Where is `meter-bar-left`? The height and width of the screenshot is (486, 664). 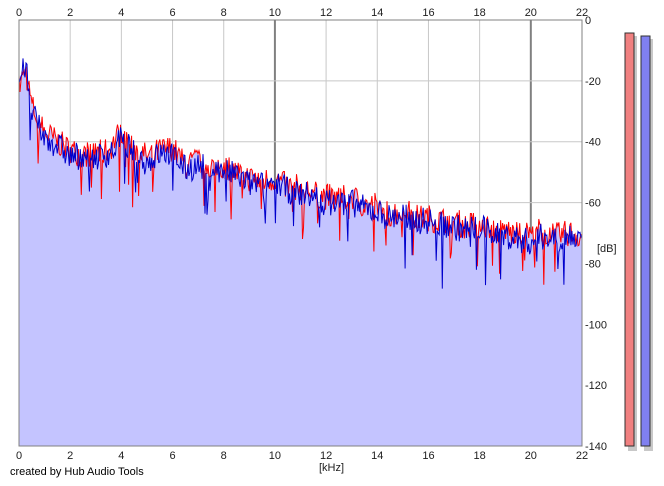
meter-bar-left is located at coordinates (629, 239).